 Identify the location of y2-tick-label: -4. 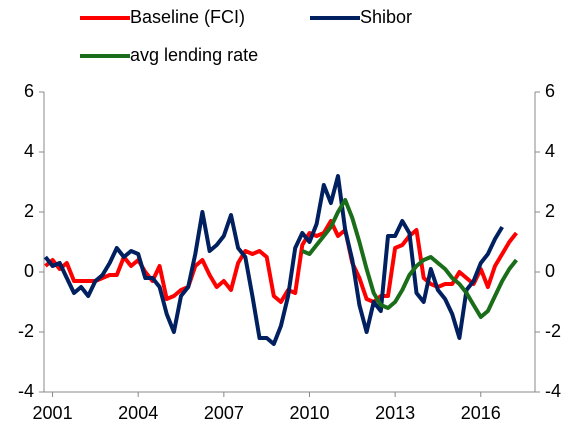
(553, 391).